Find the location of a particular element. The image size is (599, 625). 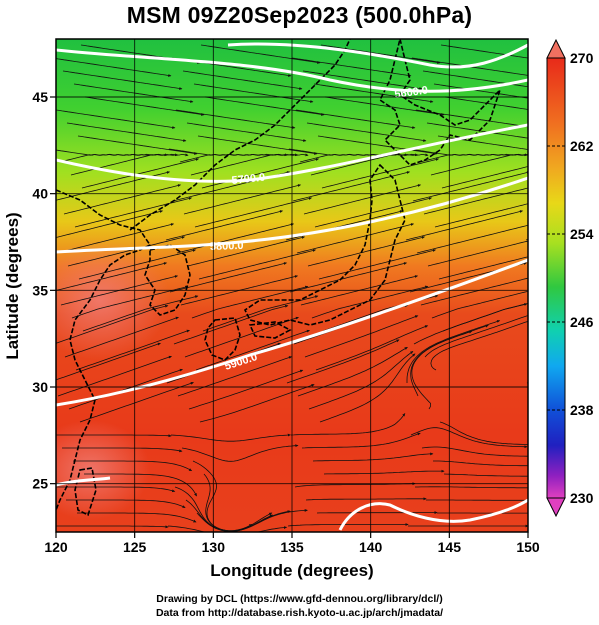

y-tick-label: 35 is located at coordinates (40, 290).